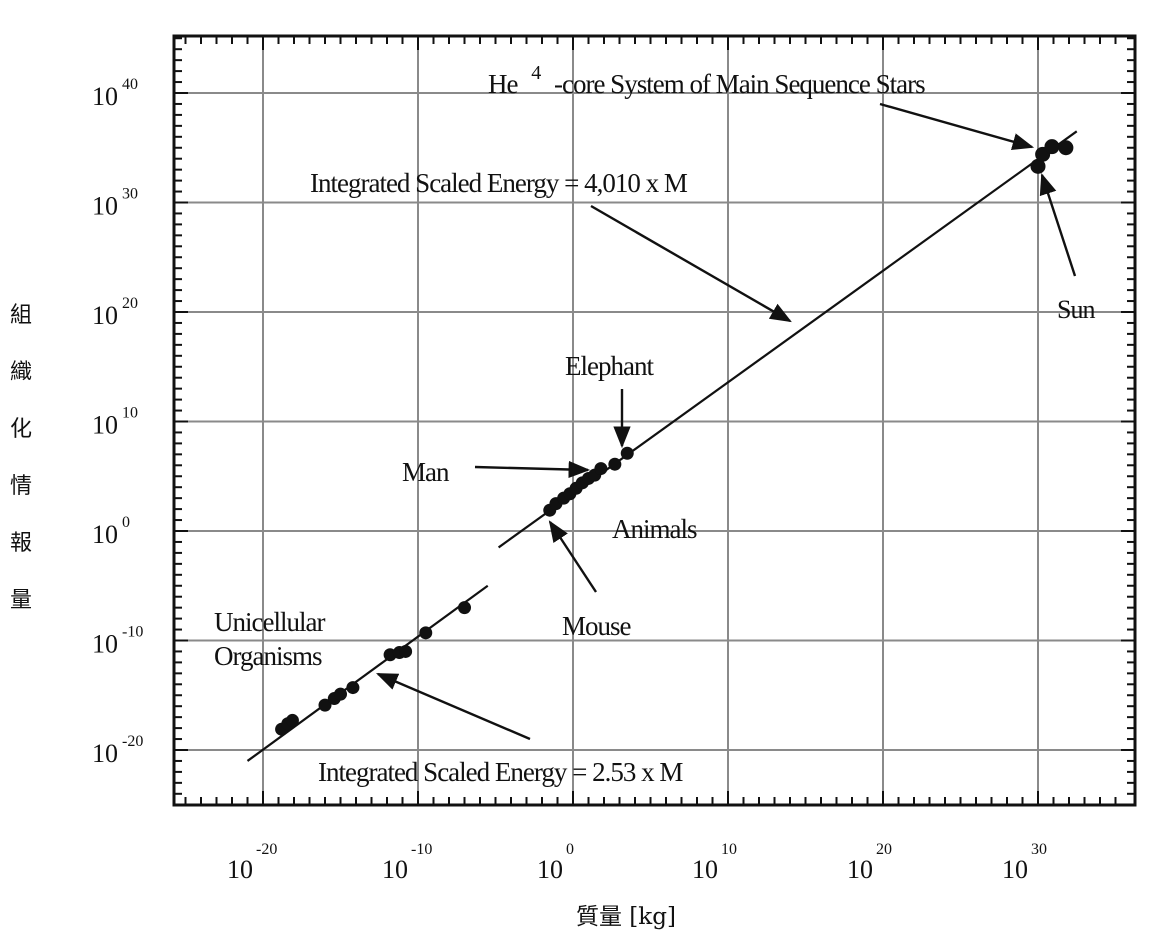  I want to click on x-tick-label-exp-1: -10, so click(421, 849).